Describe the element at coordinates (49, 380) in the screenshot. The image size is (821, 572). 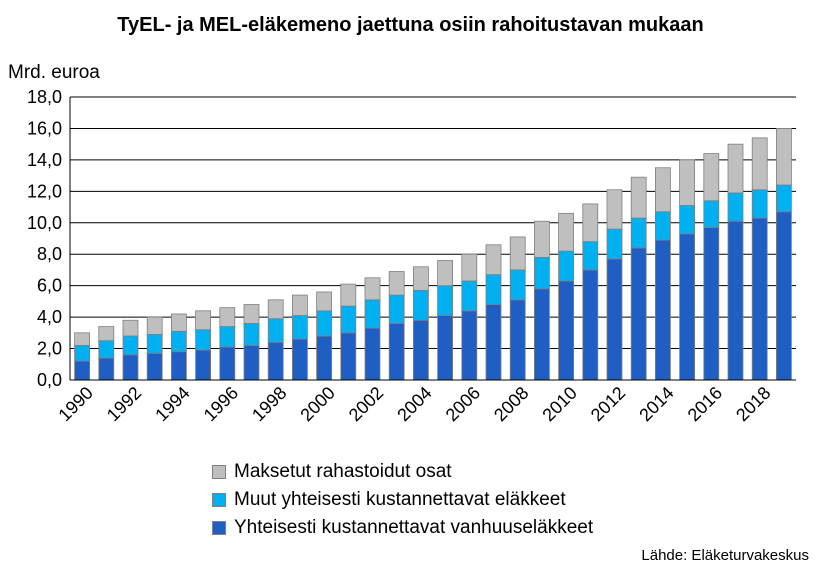
I see `y-tick-label: 0,0` at that location.